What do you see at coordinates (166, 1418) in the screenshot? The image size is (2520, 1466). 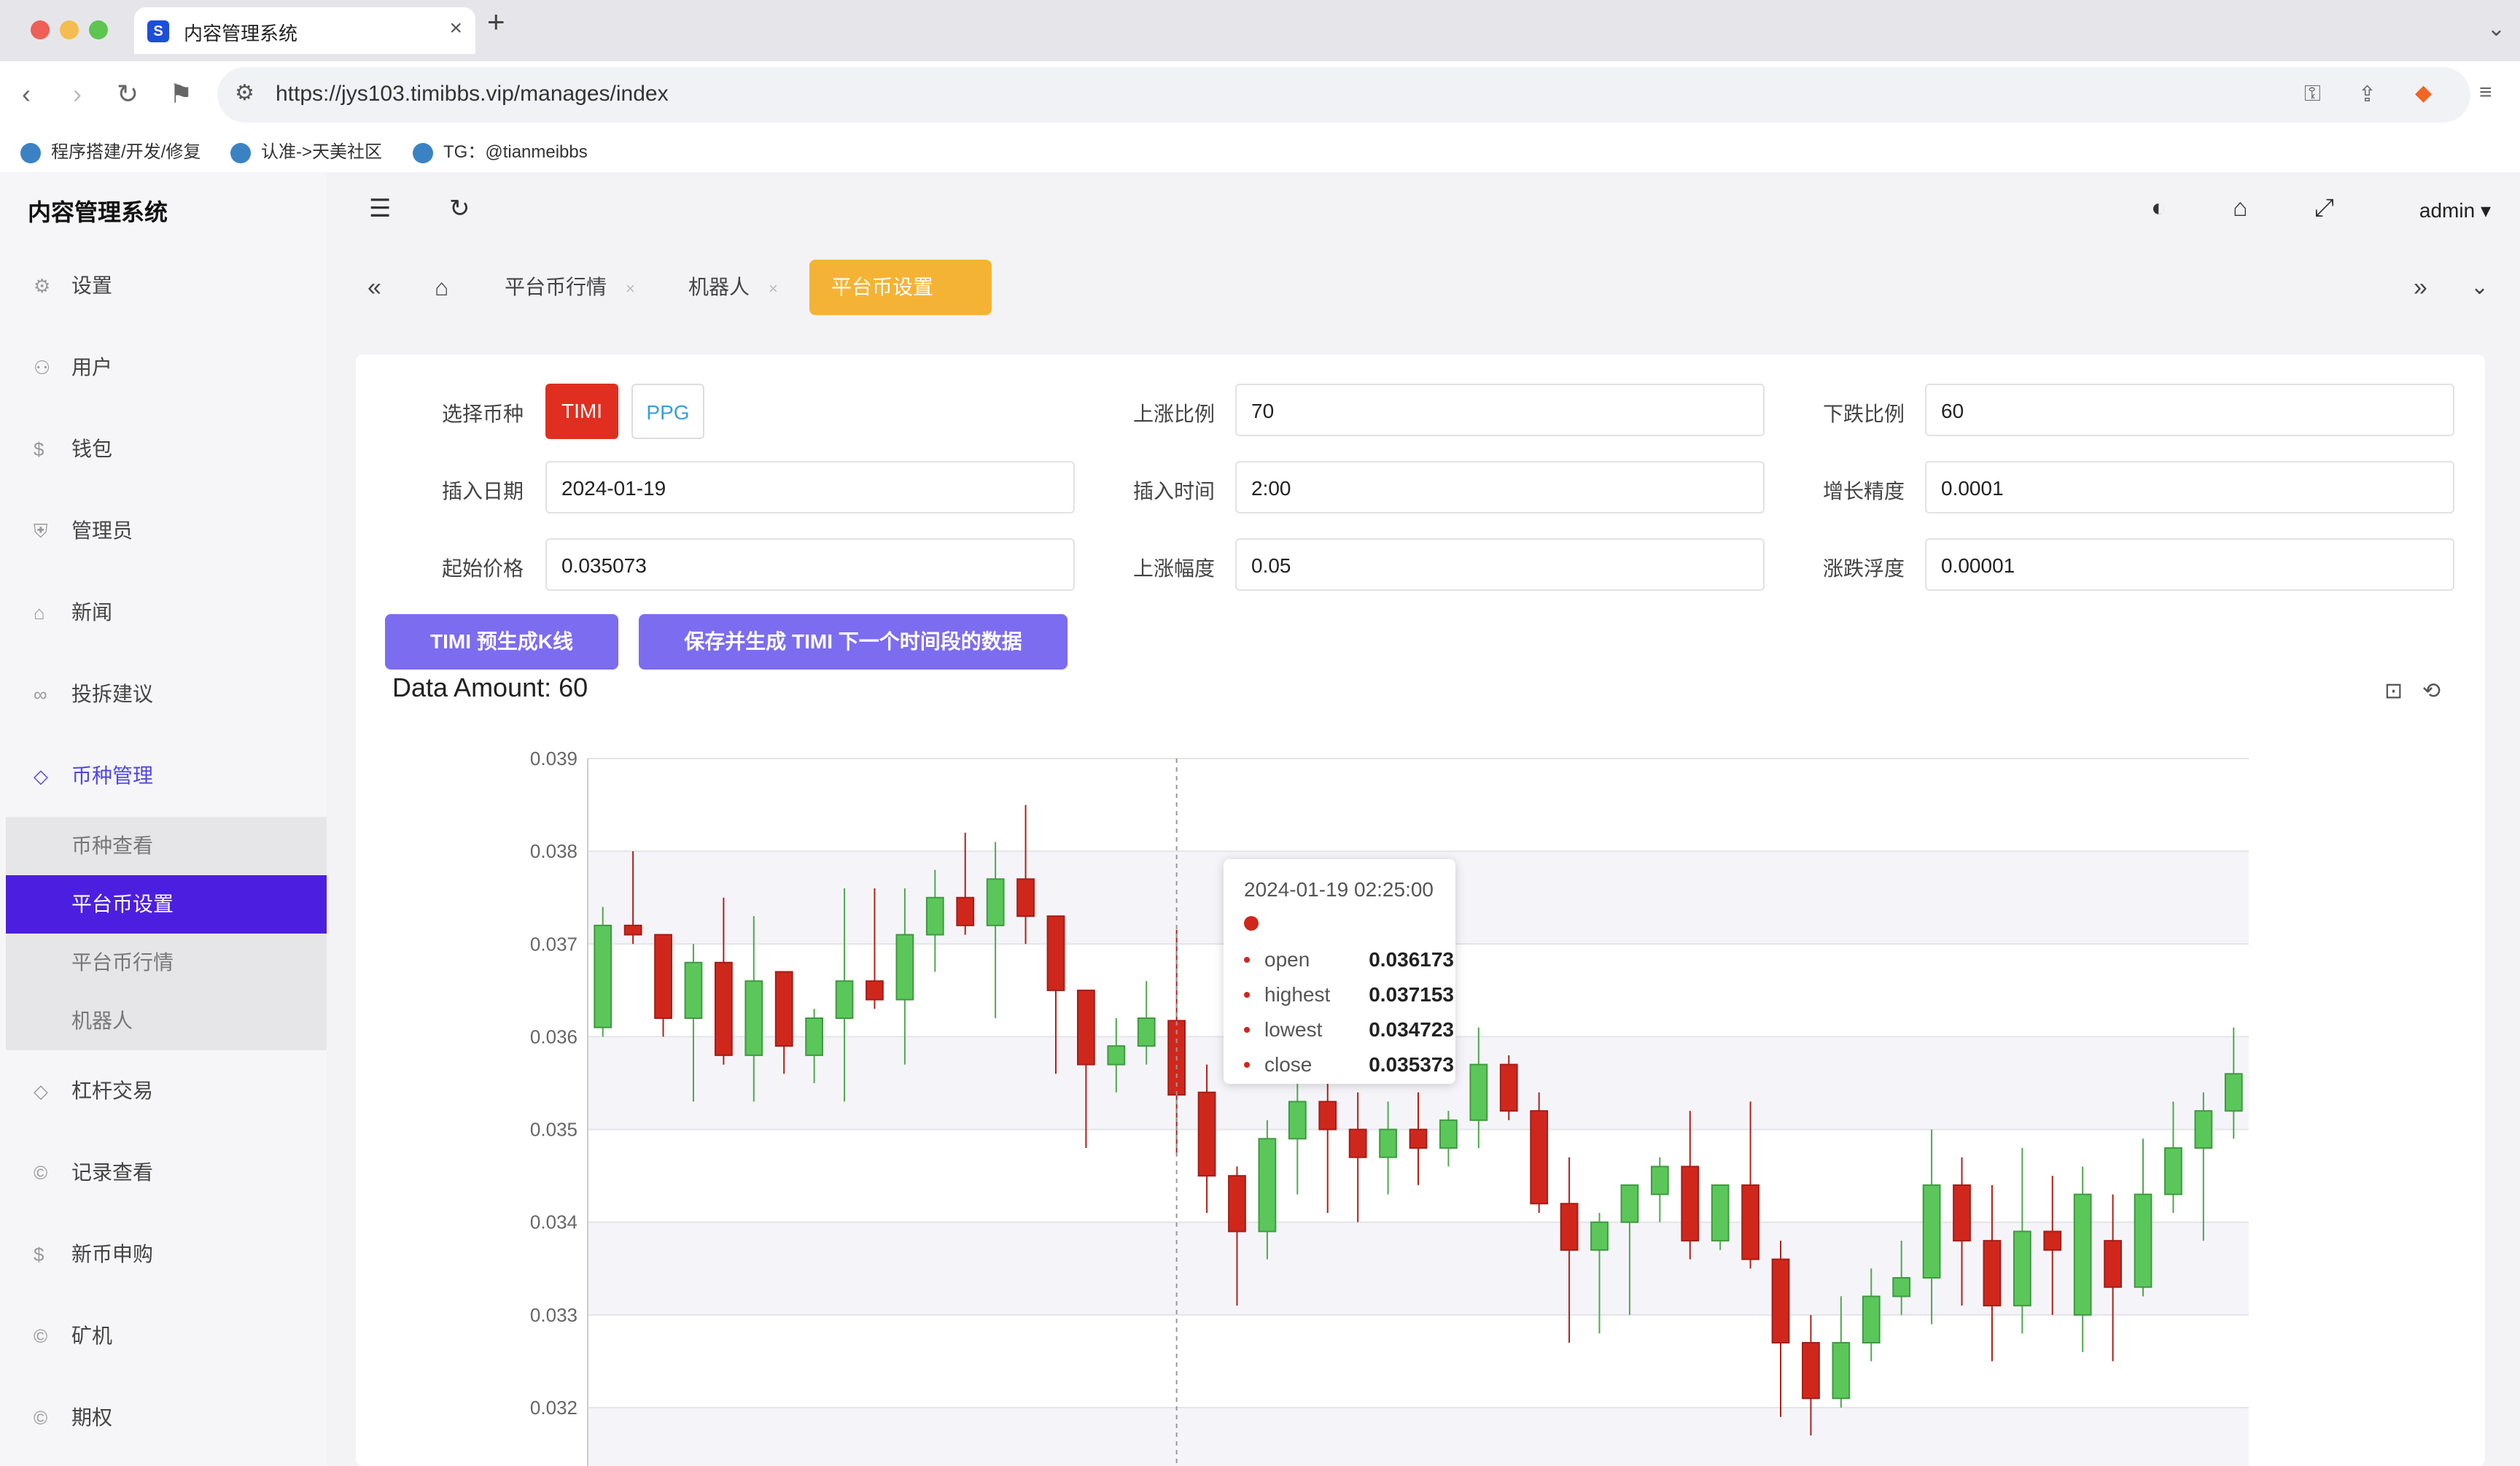 I see `sidebar-item-options: © 期权` at bounding box center [166, 1418].